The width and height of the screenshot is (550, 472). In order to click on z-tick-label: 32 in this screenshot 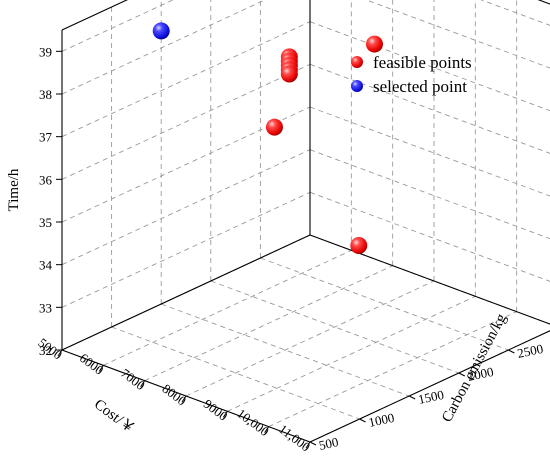, I will do `click(45, 350)`.